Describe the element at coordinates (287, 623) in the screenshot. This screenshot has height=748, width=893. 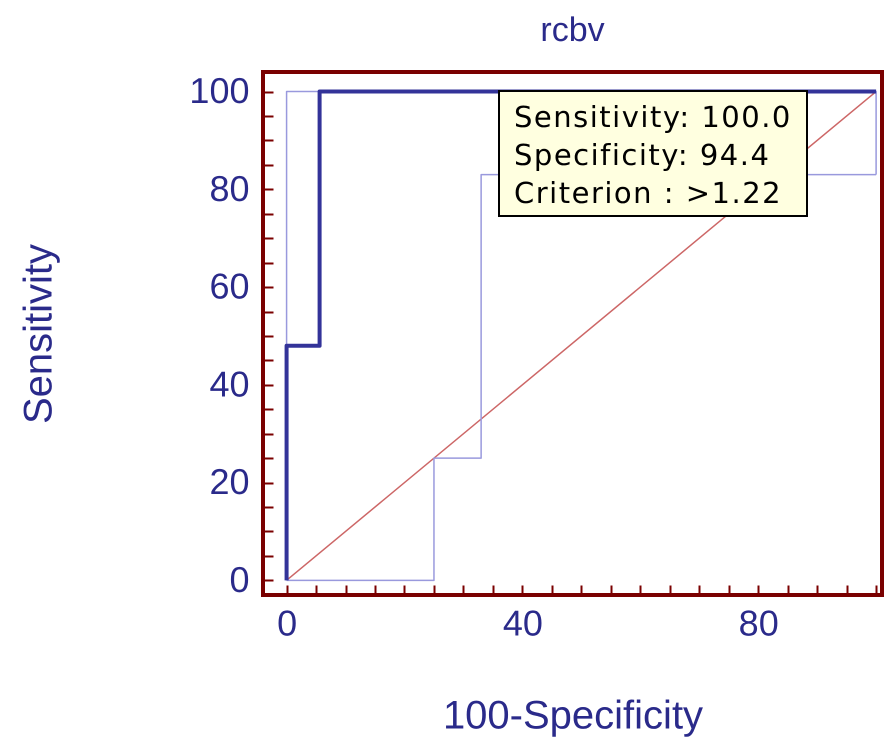
I see `x-tick-label: 0` at that location.